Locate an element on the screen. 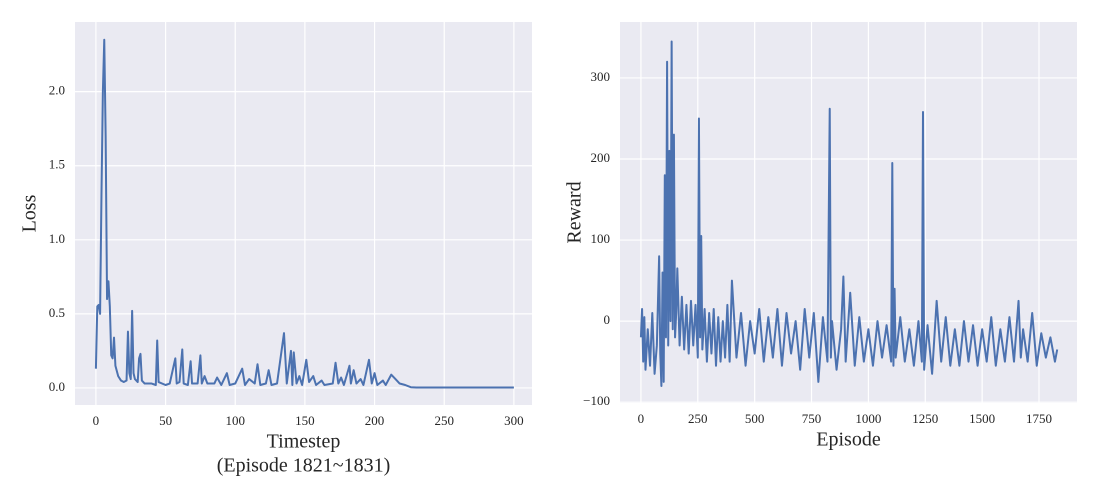 This screenshot has height=500, width=1100. y-tick-label: 0.5 is located at coordinates (57, 312).